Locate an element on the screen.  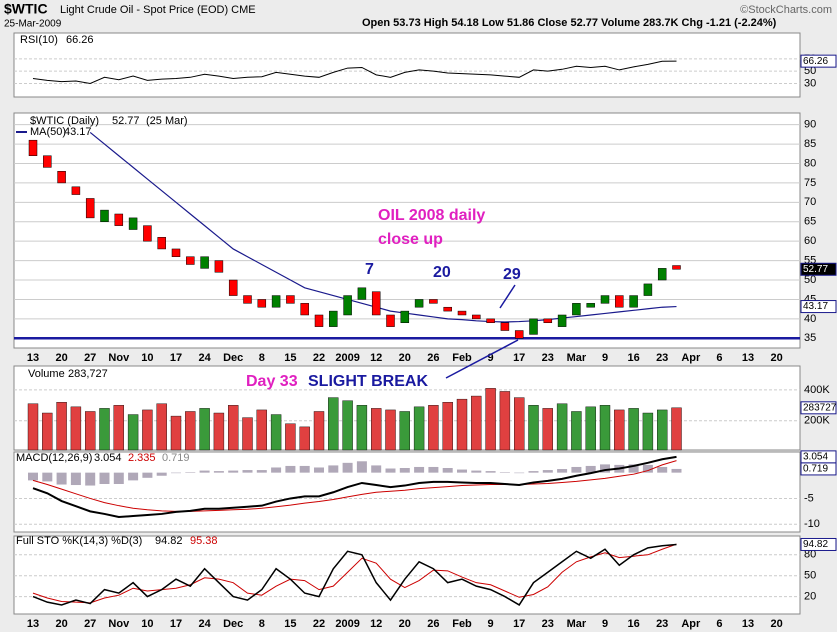
date-axis is located at coordinates (407, 623).